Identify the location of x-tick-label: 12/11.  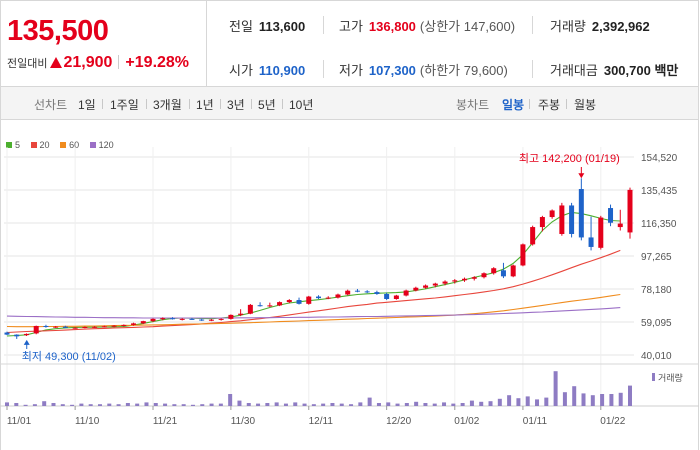
(321, 421).